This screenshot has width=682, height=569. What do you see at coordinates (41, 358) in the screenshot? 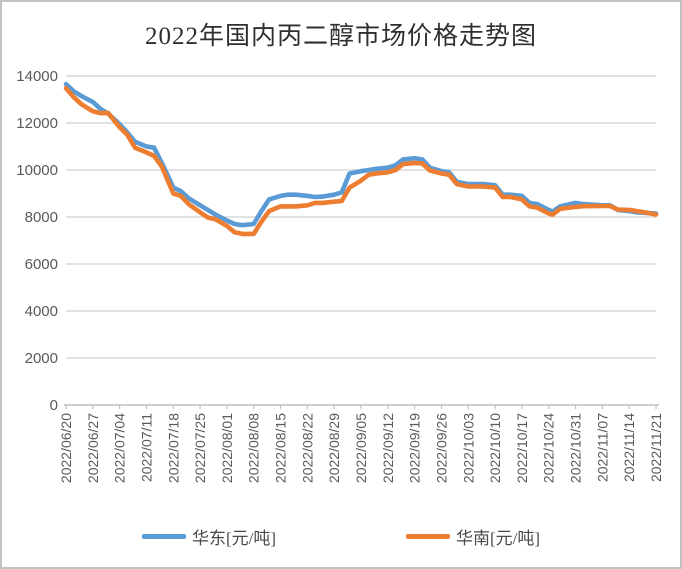
I see `y-axis-label-2000: 2000` at bounding box center [41, 358].